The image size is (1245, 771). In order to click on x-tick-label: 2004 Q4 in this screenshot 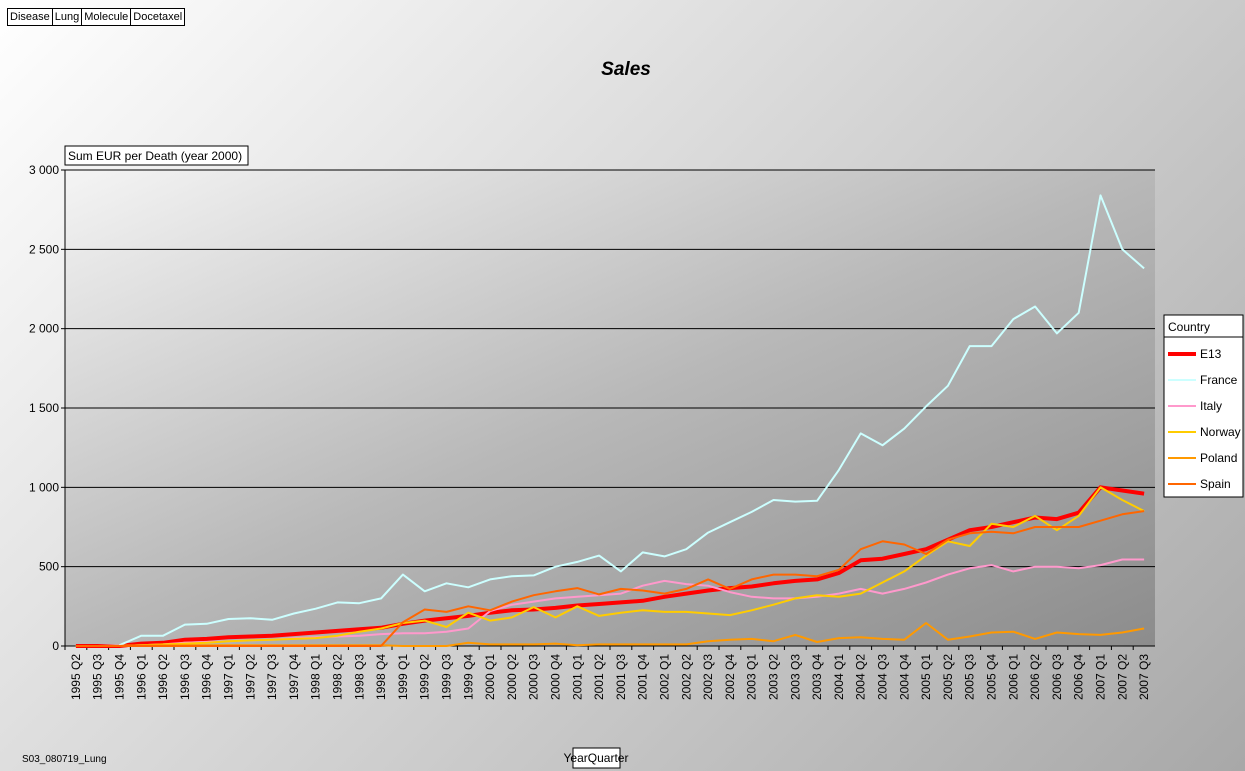, I will do `click(904, 677)`.